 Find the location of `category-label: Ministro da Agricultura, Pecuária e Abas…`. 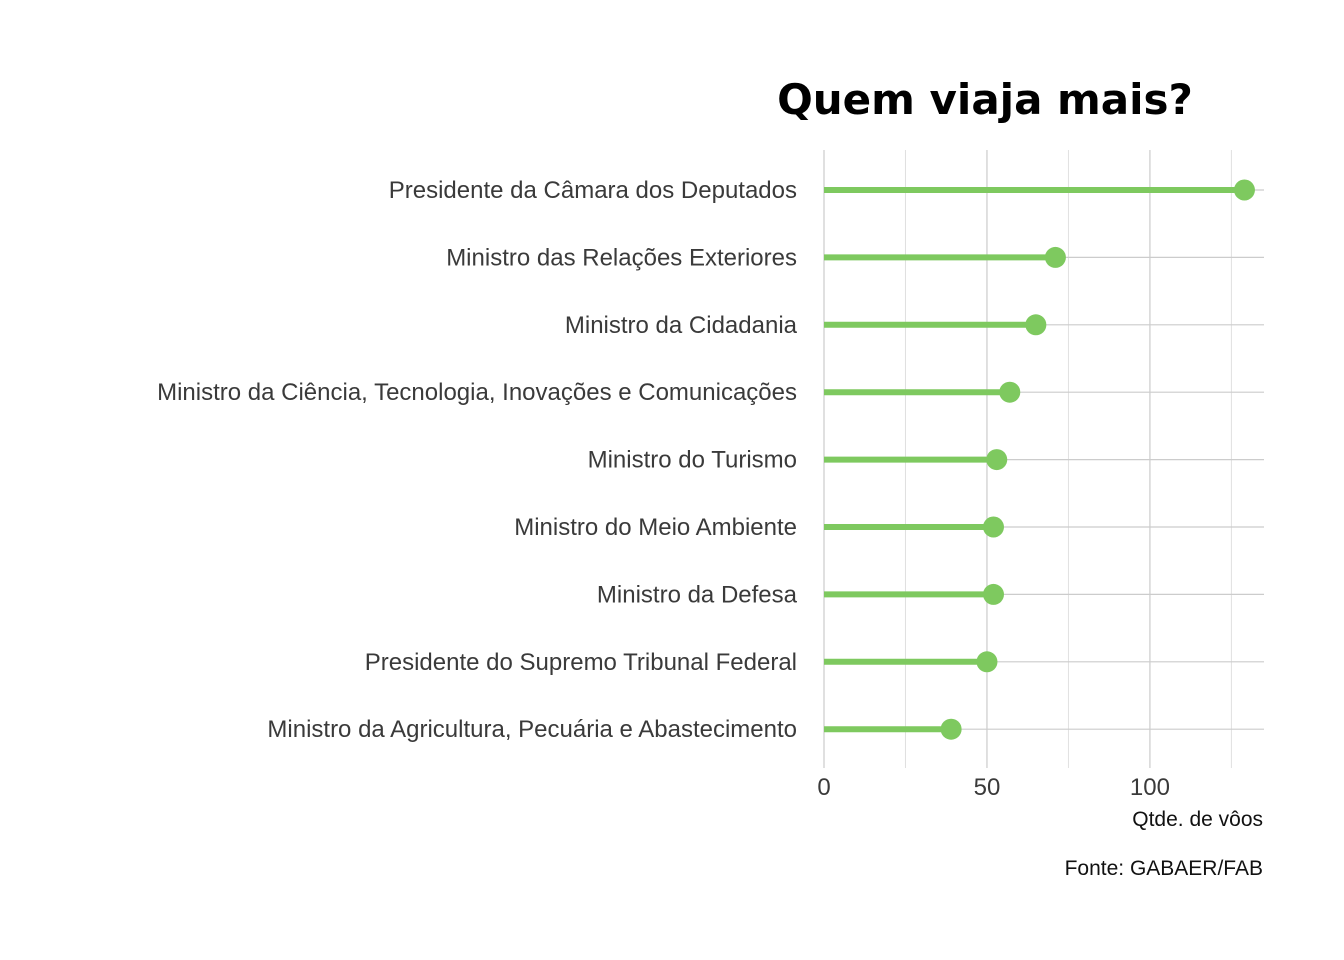

category-label: Ministro da Agricultura, Pecuária e Abas… is located at coordinates (532, 729).